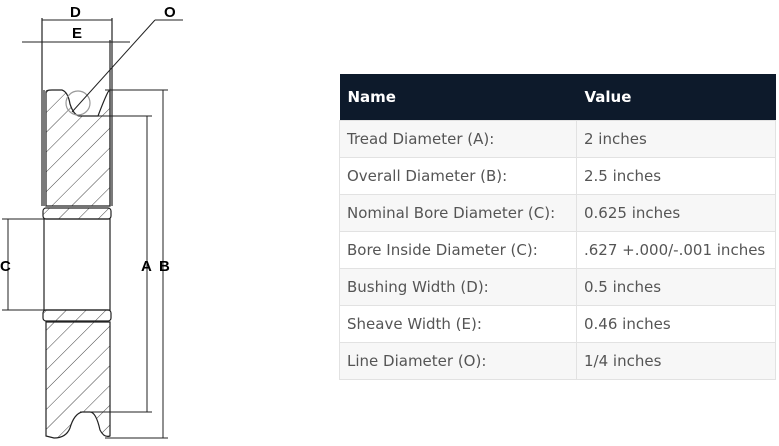 This screenshot has width=779, height=446. What do you see at coordinates (458, 176) in the screenshot?
I see `spec-name: Overall Diameter (B):` at bounding box center [458, 176].